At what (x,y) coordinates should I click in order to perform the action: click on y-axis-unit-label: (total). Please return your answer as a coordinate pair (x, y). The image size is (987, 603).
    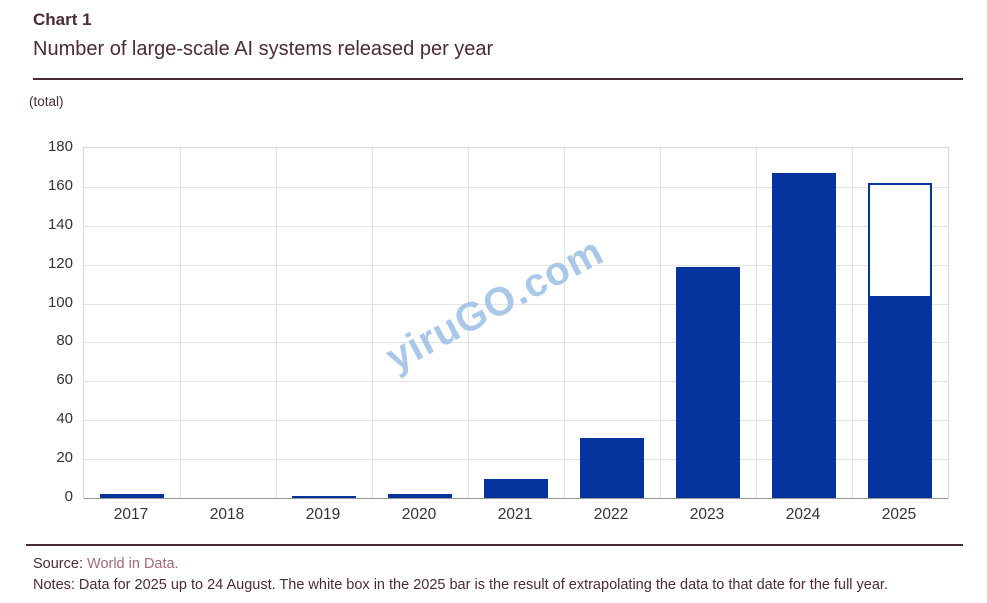
    Looking at the image, I should click on (46, 101).